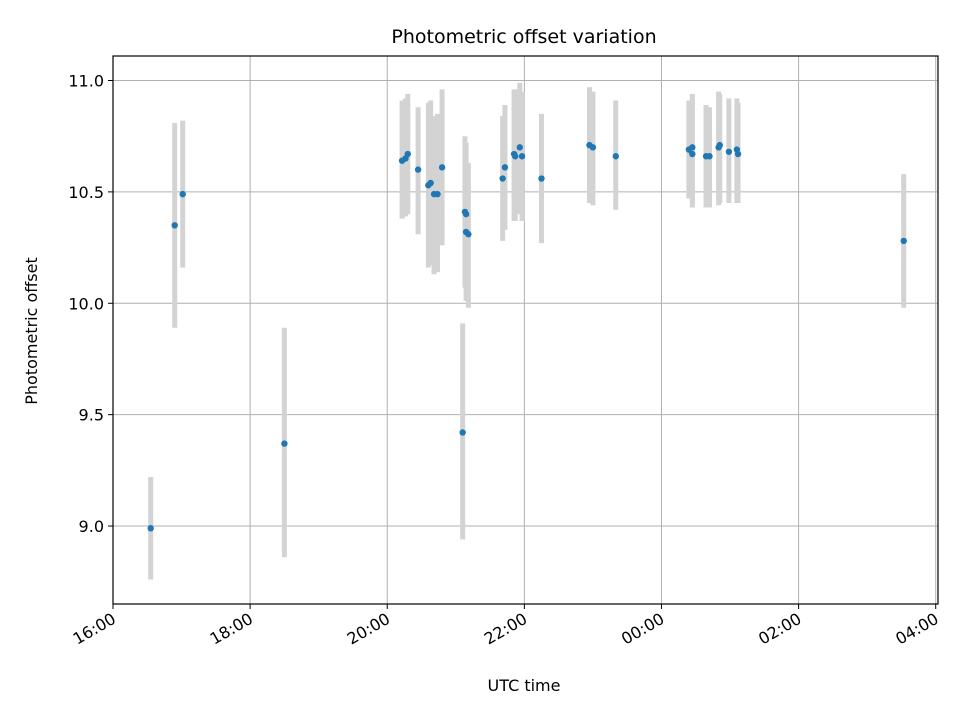 Image resolution: width=960 pixels, height=720 pixels. What do you see at coordinates (86, 81) in the screenshot?
I see `y-tick-label: 11.0` at bounding box center [86, 81].